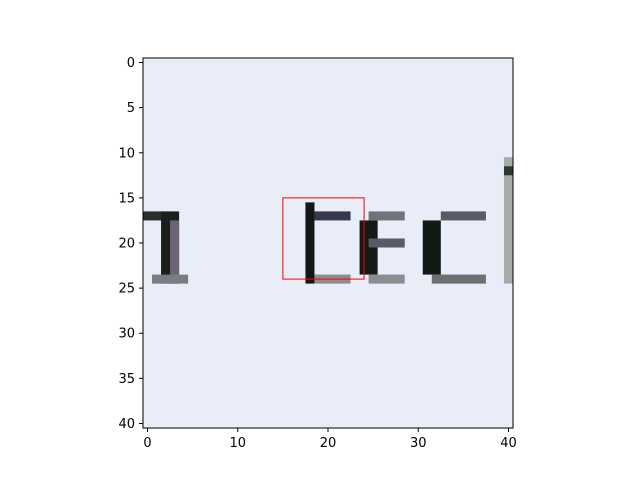 The height and width of the screenshot is (480, 640). Describe the element at coordinates (175, 252) in the screenshot. I see `glyph-1-stem-edge` at that location.